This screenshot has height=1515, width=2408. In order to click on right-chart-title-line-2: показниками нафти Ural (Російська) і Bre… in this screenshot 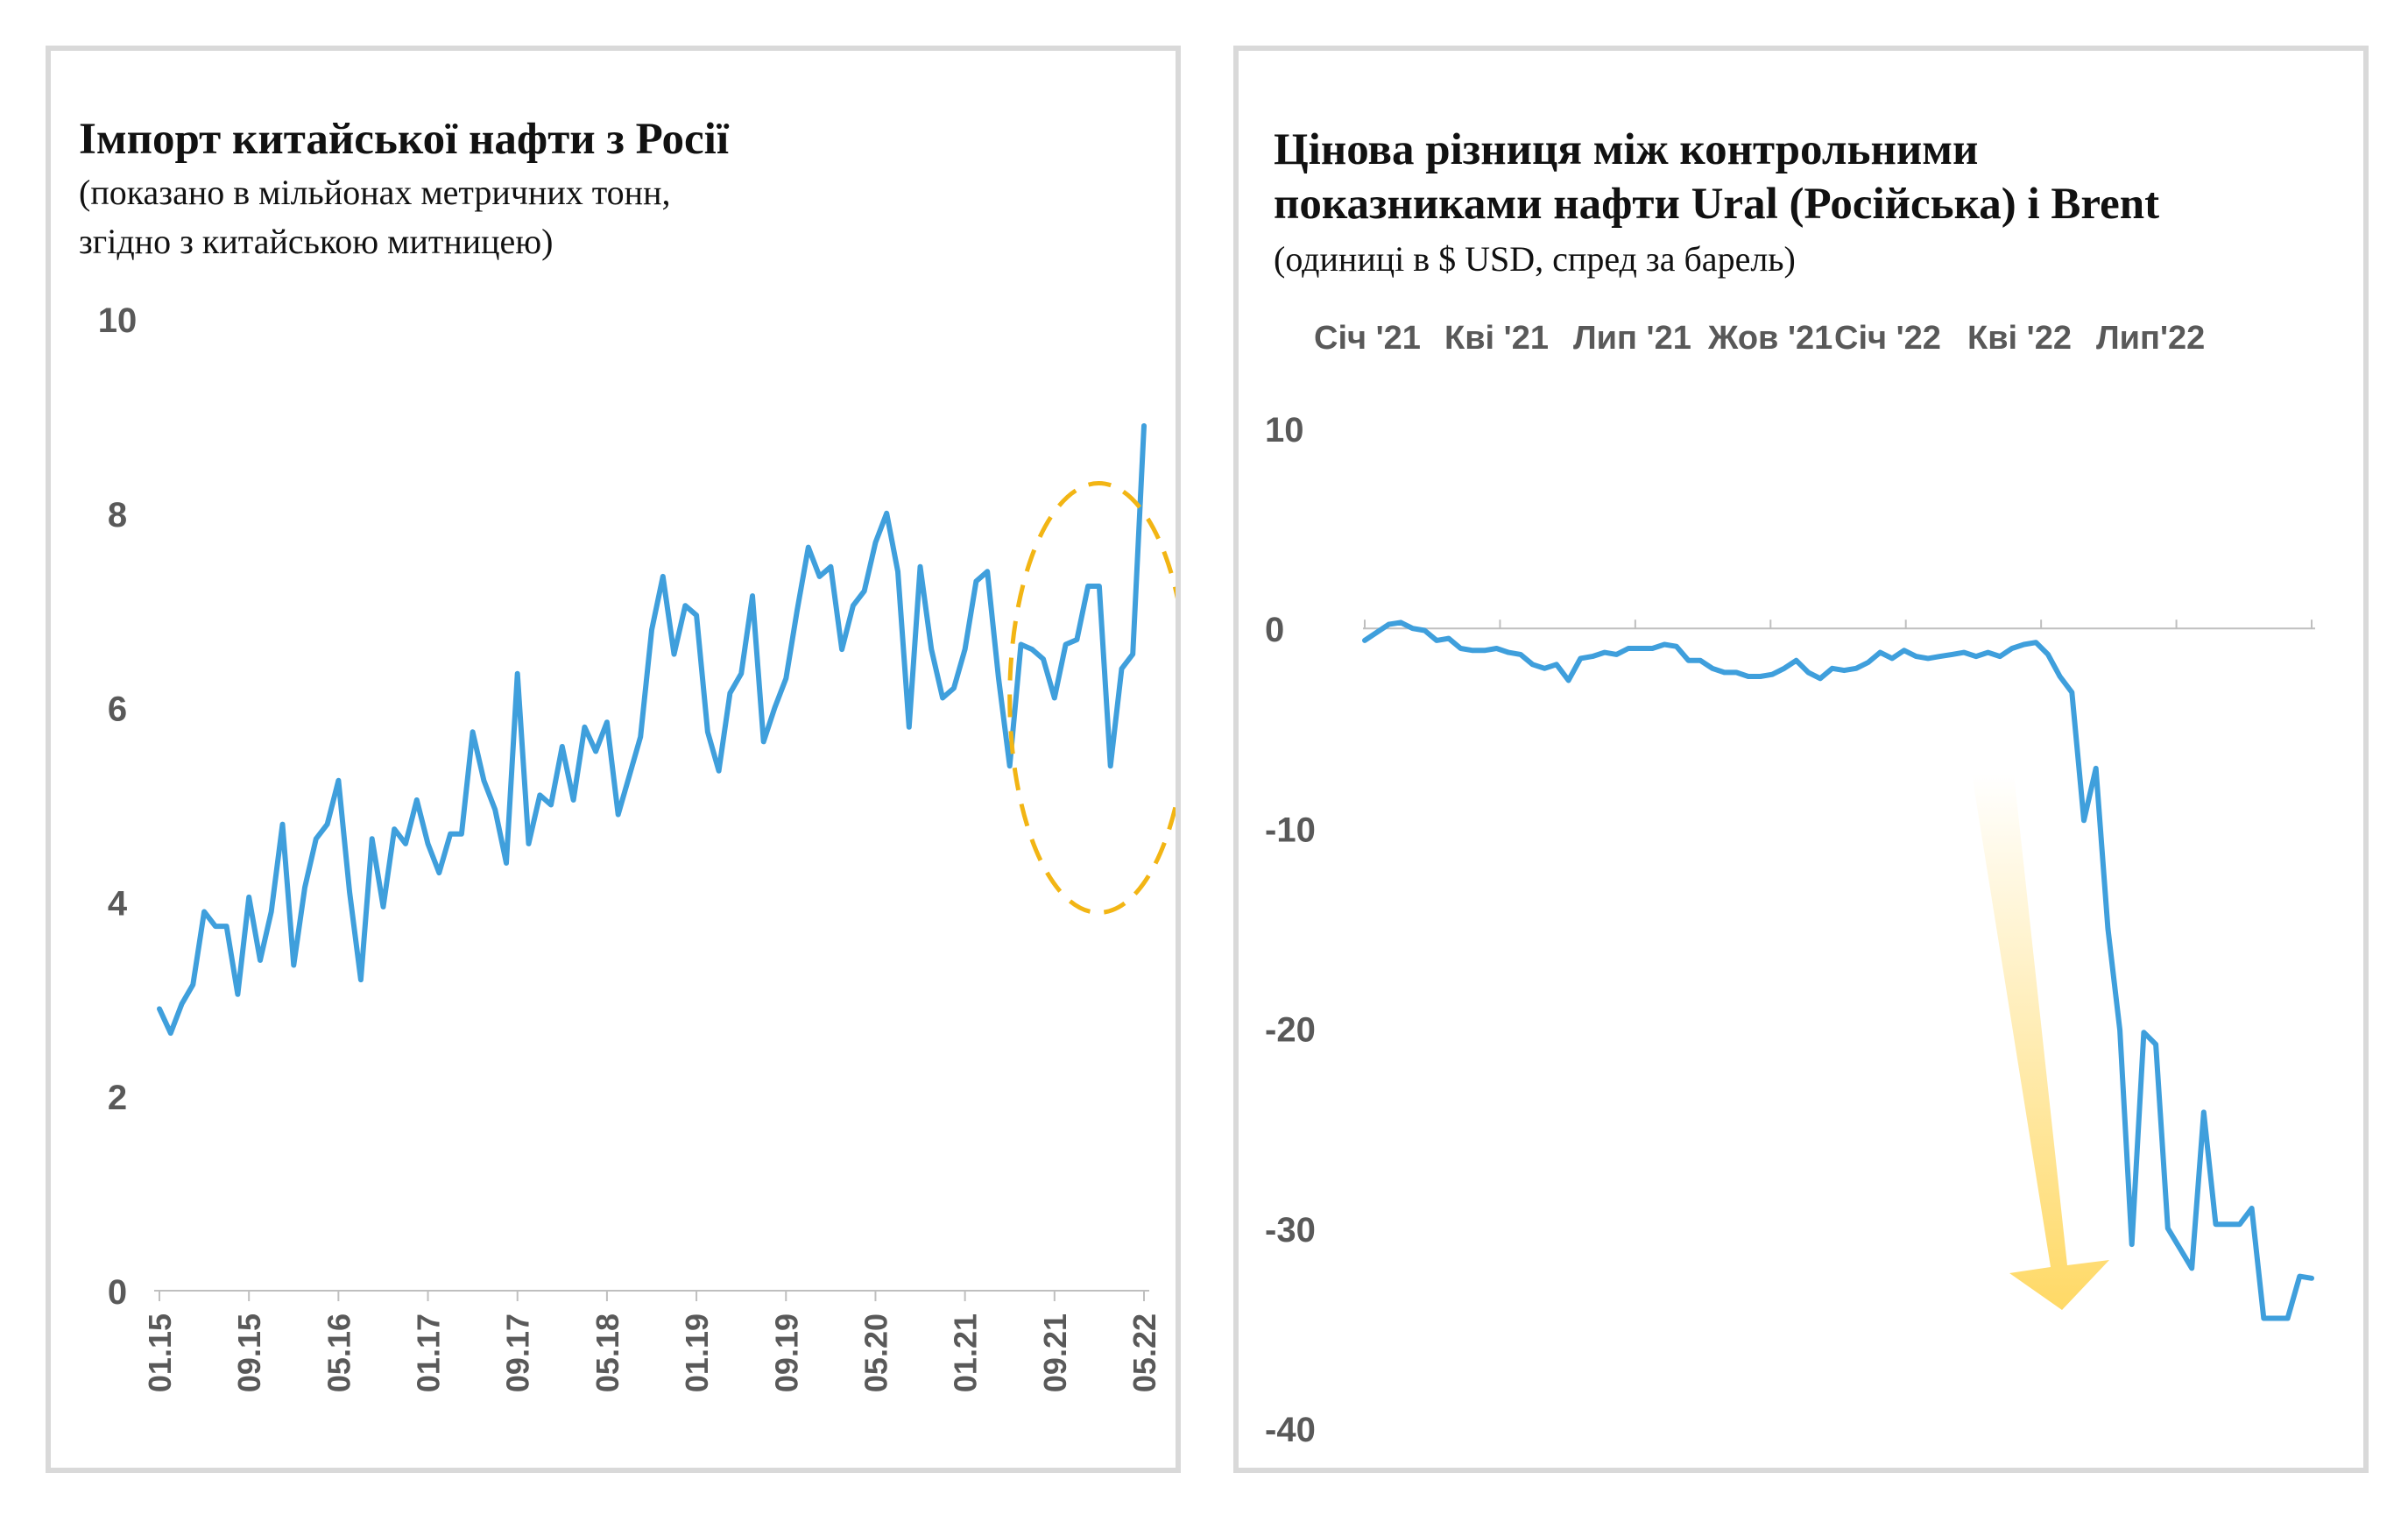, I will do `click(1717, 204)`.